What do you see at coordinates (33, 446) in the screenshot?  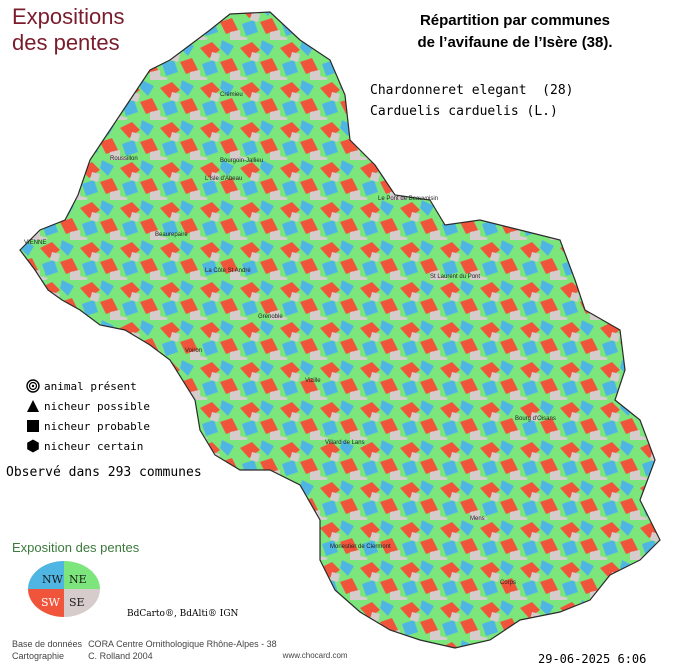 I see `hexagon-icon` at bounding box center [33, 446].